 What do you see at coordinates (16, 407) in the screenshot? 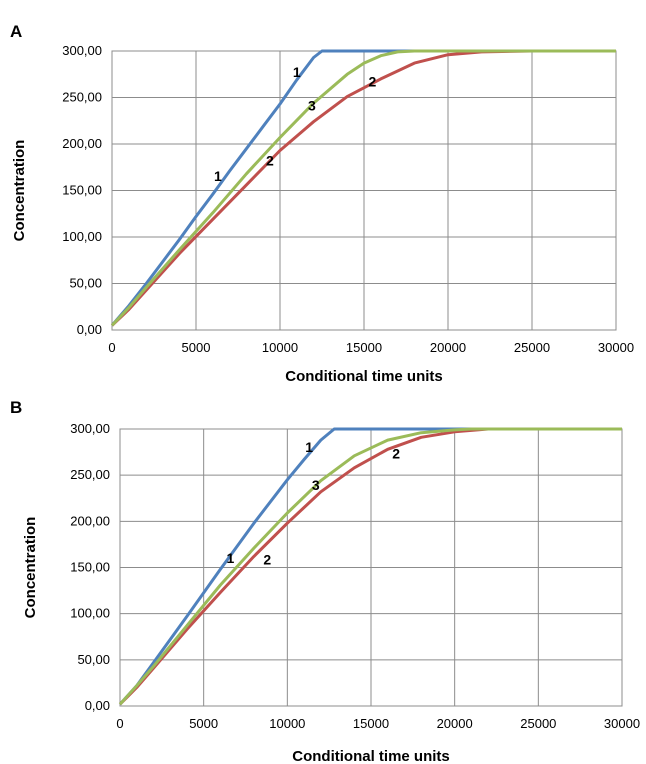
I see `panel-label: B` at bounding box center [16, 407].